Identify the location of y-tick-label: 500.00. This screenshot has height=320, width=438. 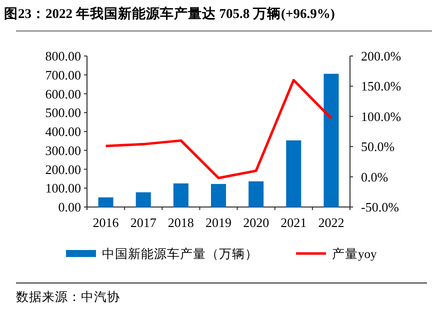
(63, 112).